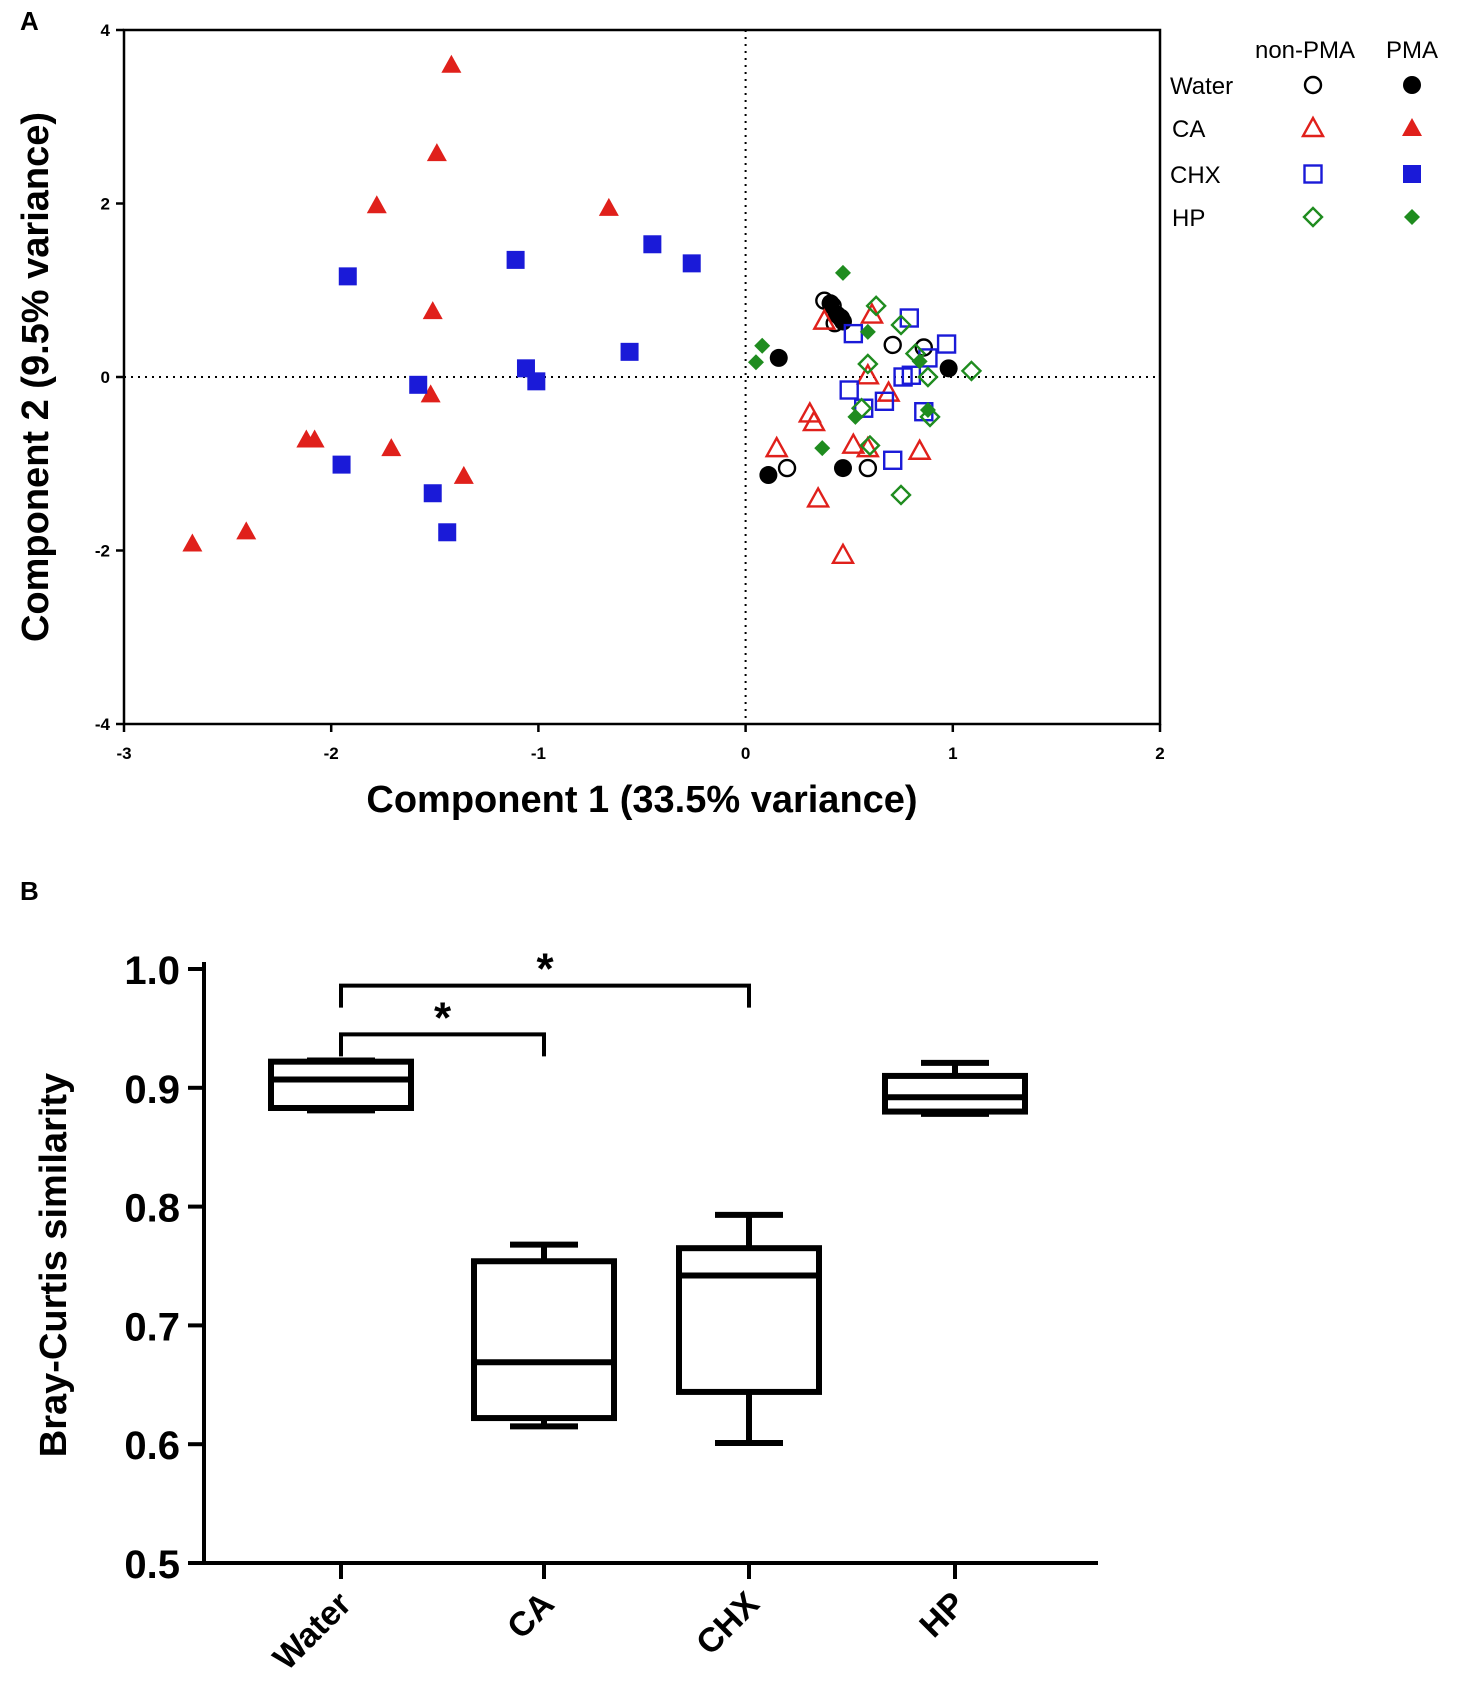 Image resolution: width=1463 pixels, height=1704 pixels. What do you see at coordinates (728, 1624) in the screenshot?
I see `x-tick-label-b-chx: CHX` at bounding box center [728, 1624].